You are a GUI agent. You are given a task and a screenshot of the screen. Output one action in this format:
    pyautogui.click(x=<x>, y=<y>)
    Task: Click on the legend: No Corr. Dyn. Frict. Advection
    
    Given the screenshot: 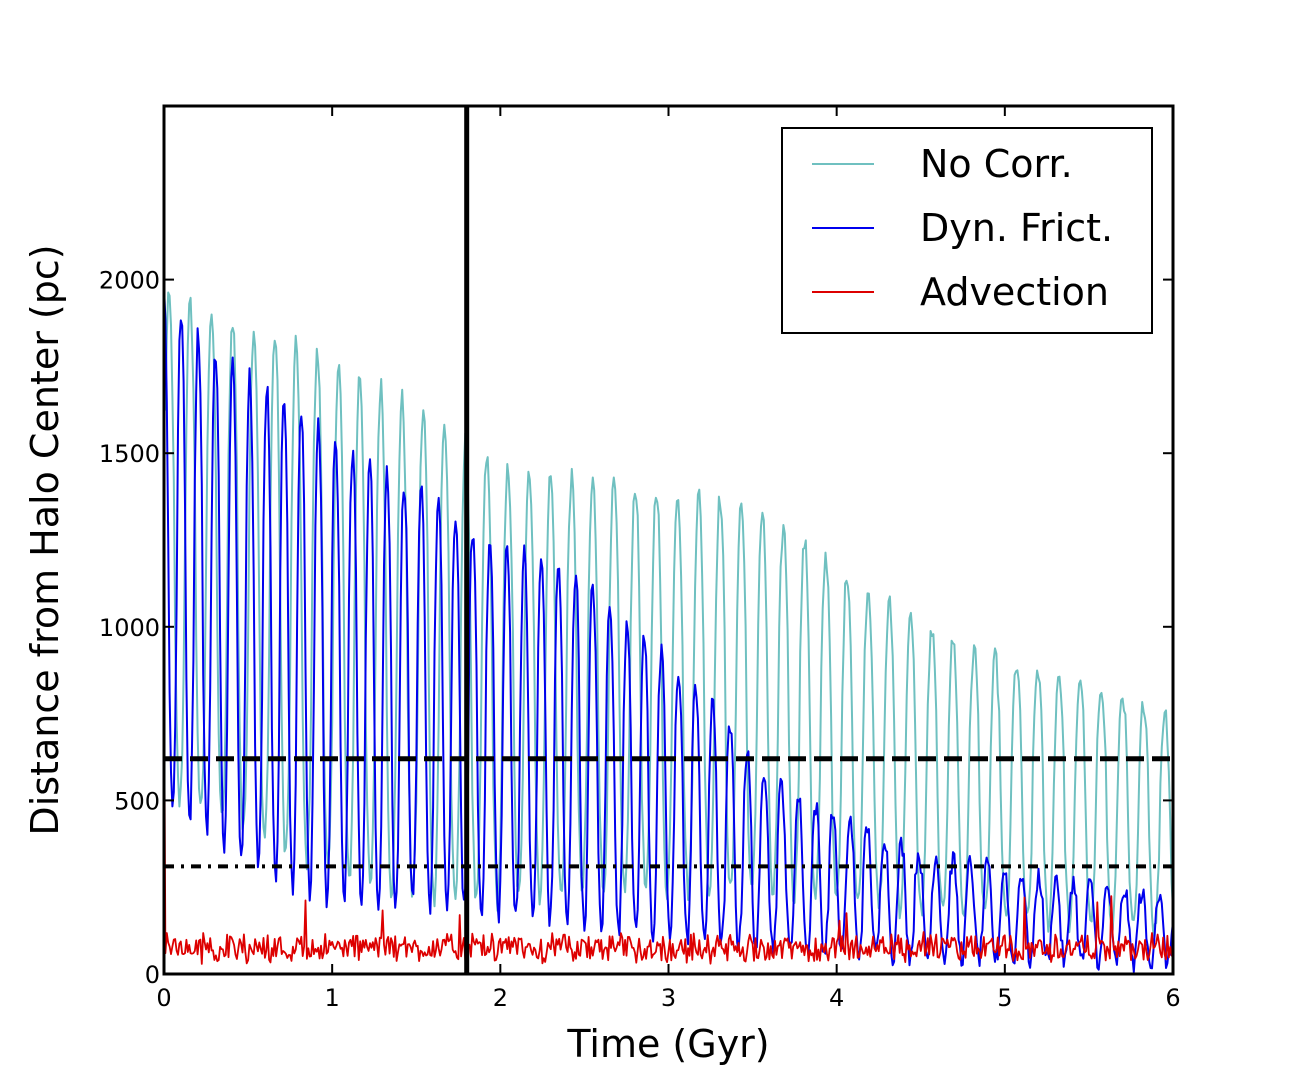 What is the action you would take?
    pyautogui.click(x=967, y=230)
    